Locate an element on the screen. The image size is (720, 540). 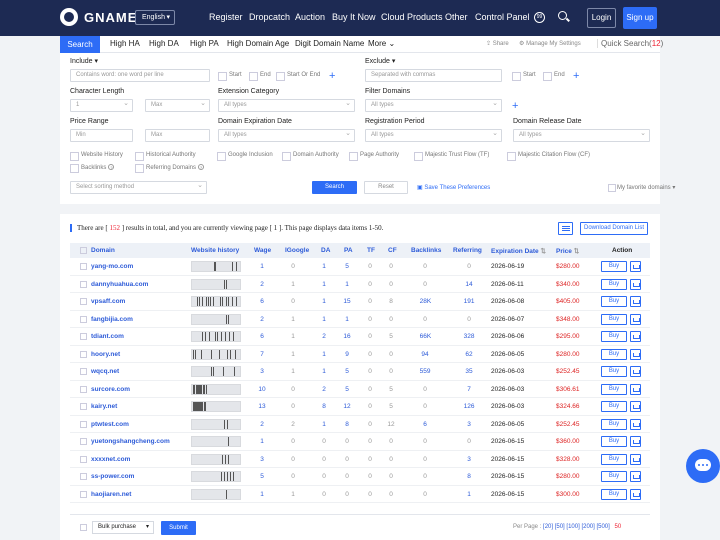
login-button: Login is located at coordinates (601, 18).